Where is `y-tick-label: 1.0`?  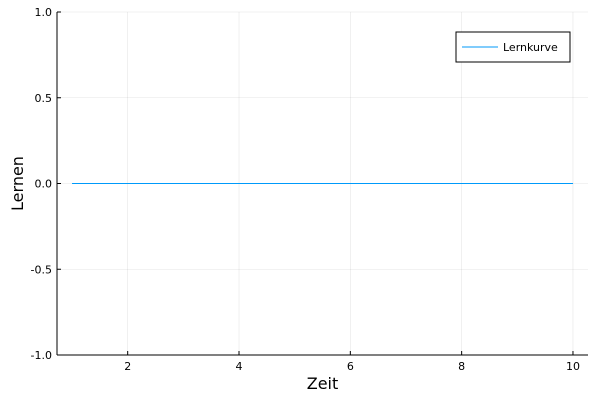 y-tick-label: 1.0 is located at coordinates (44, 12).